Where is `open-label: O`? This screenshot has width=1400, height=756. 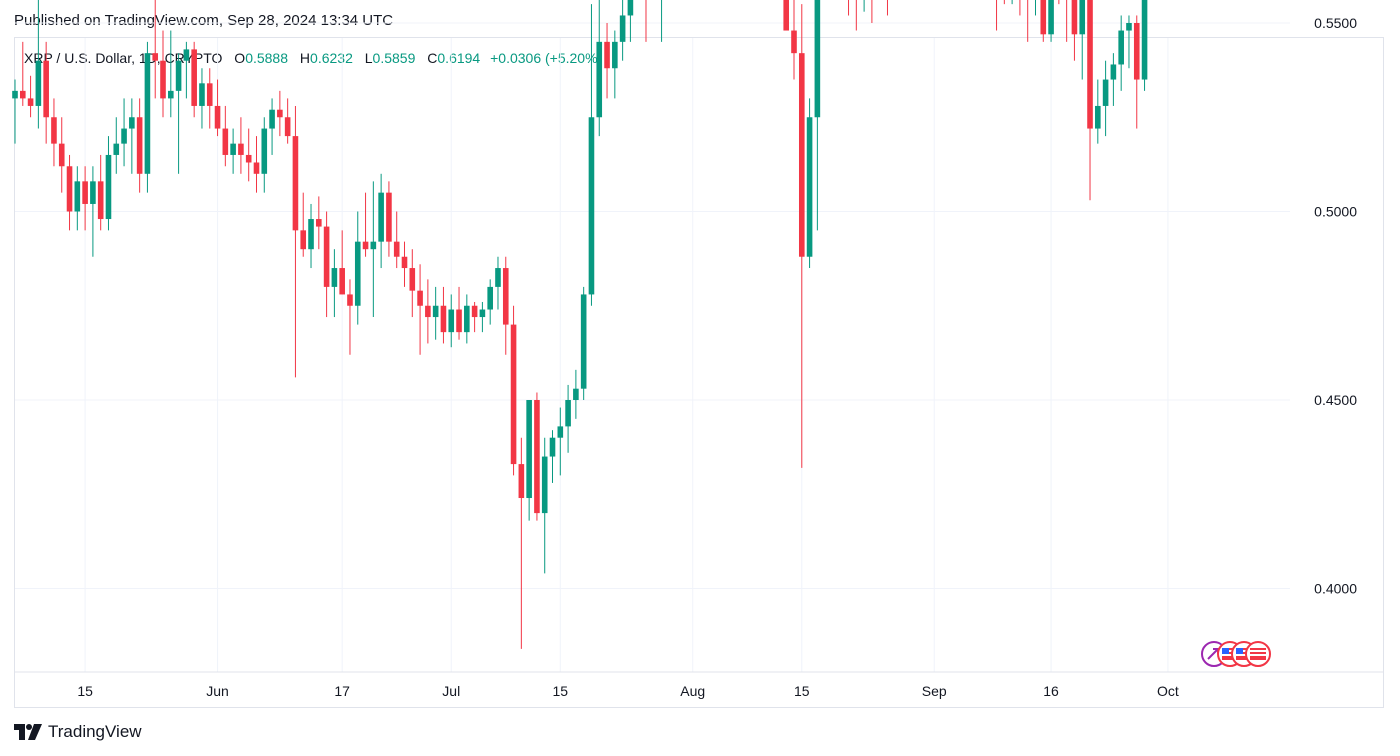 open-label: O is located at coordinates (240, 58).